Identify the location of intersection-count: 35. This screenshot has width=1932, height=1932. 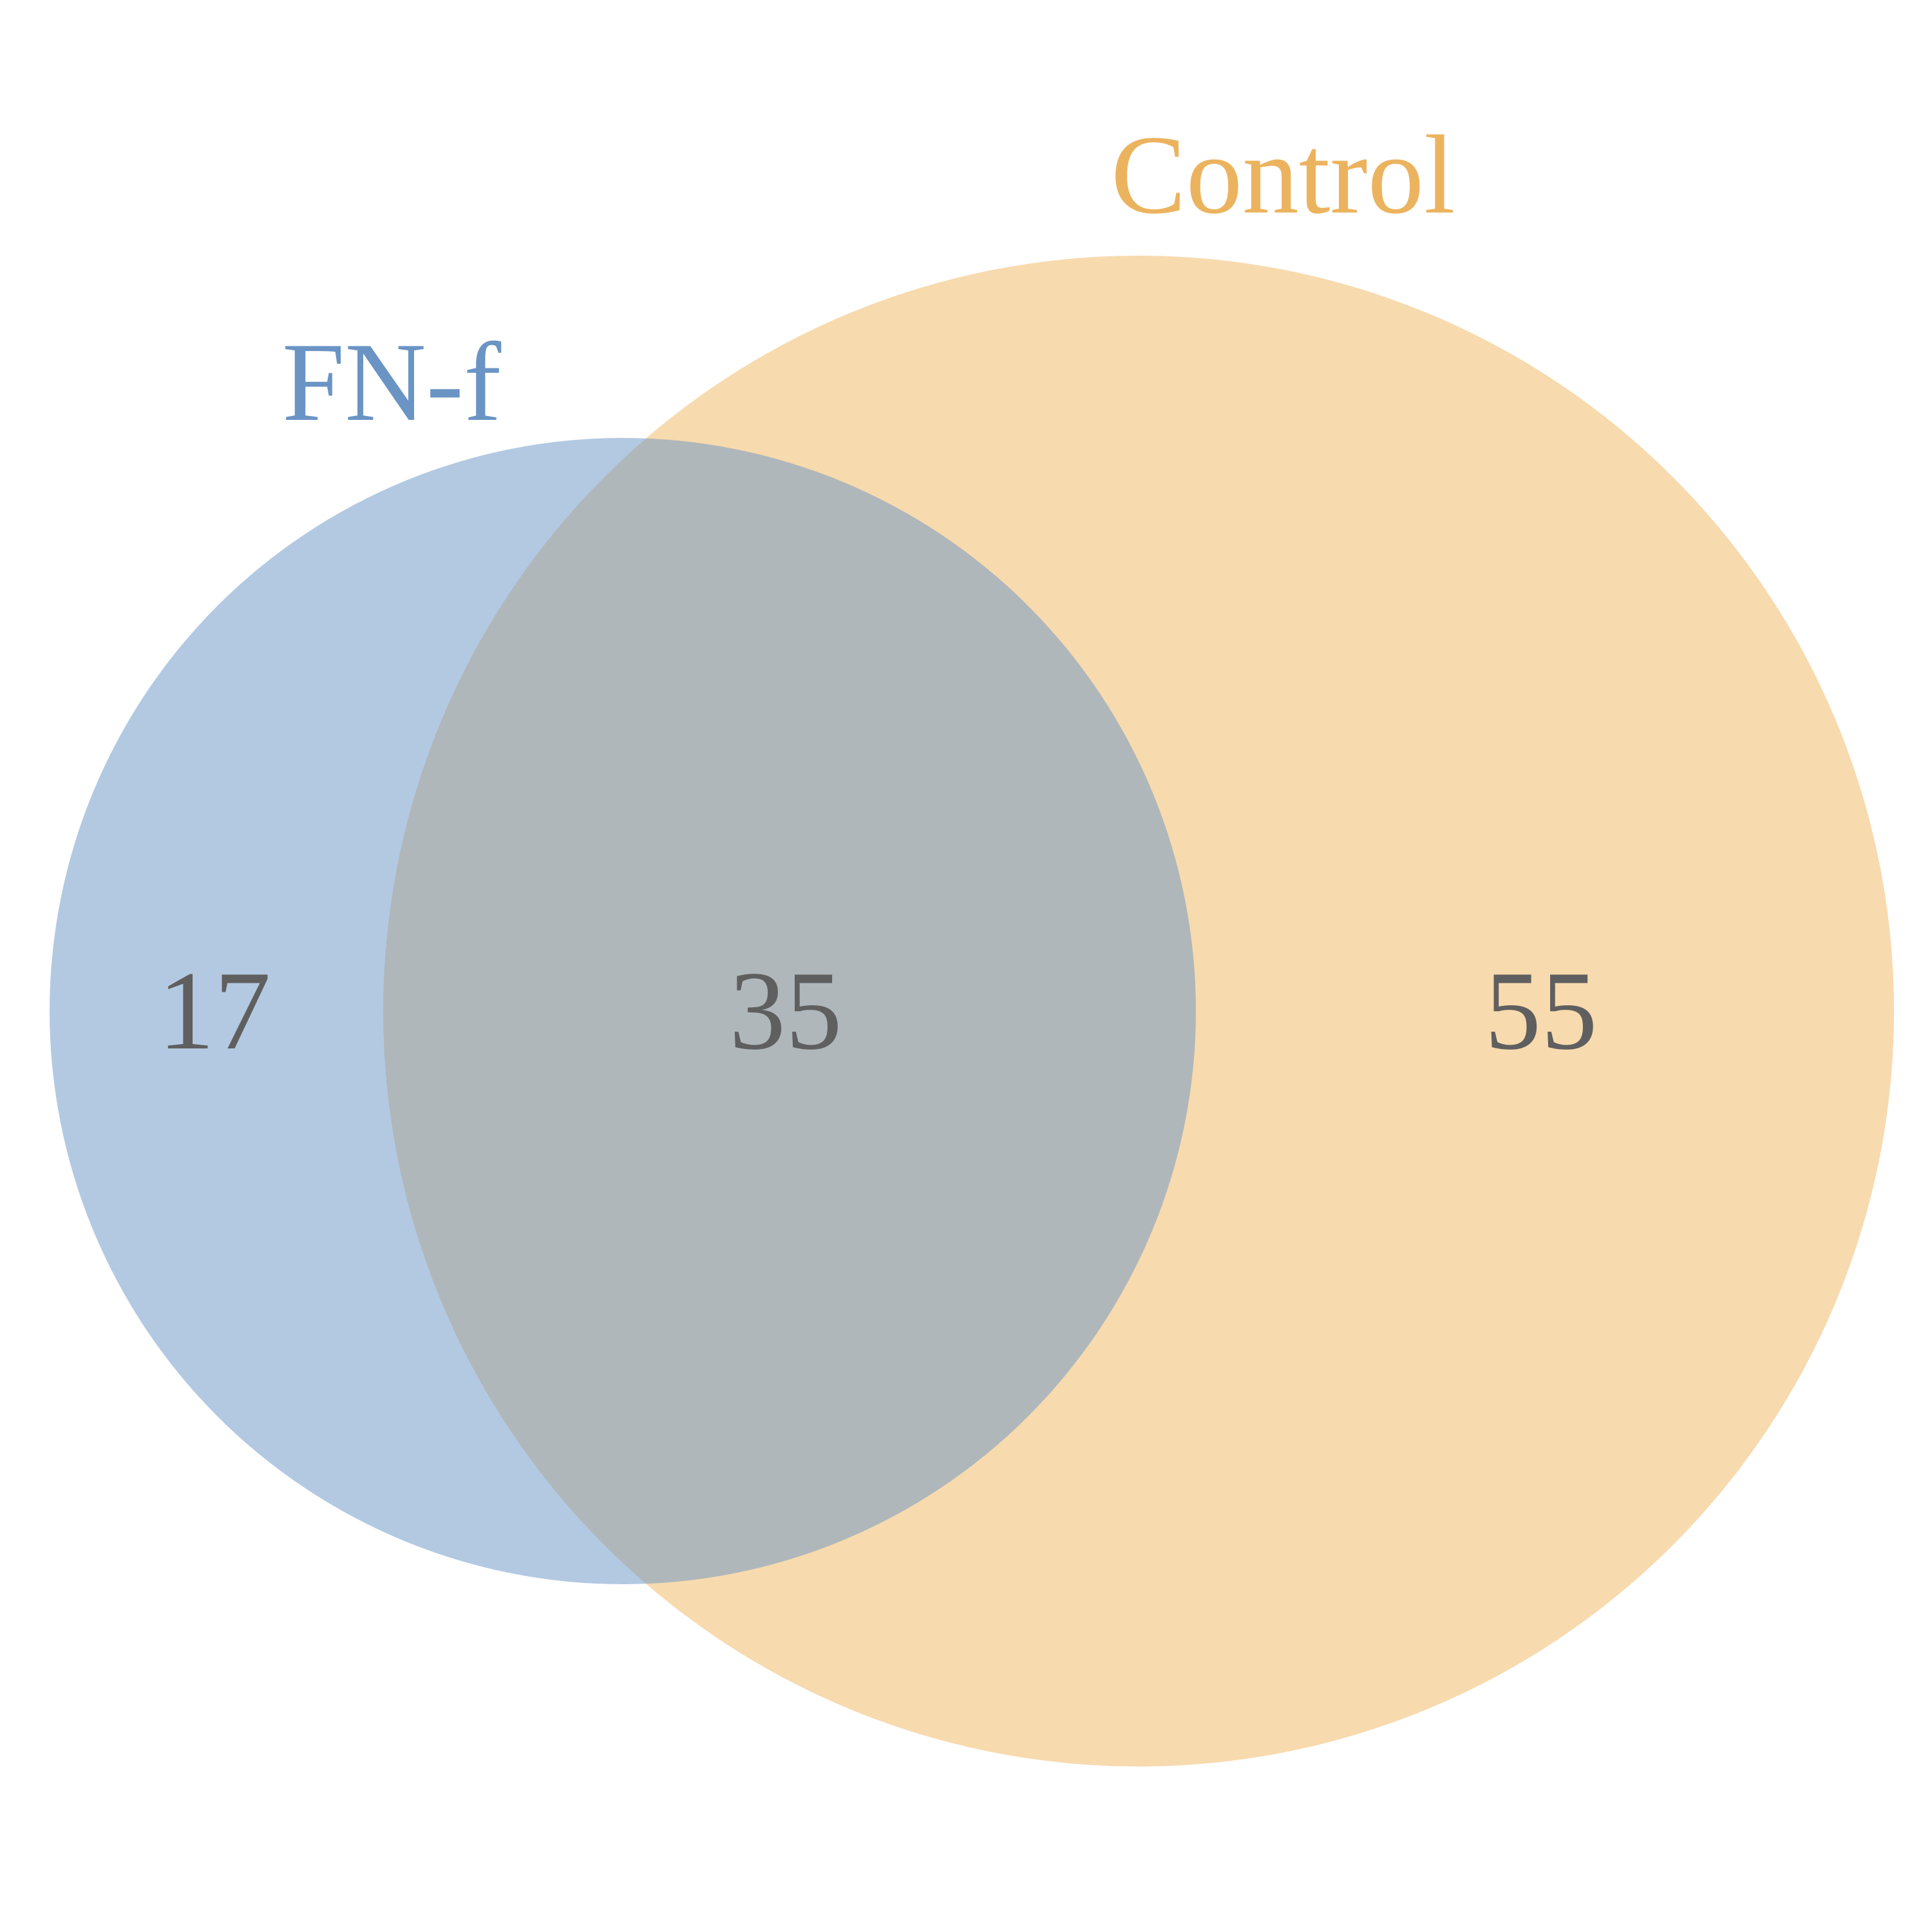
(786, 1010).